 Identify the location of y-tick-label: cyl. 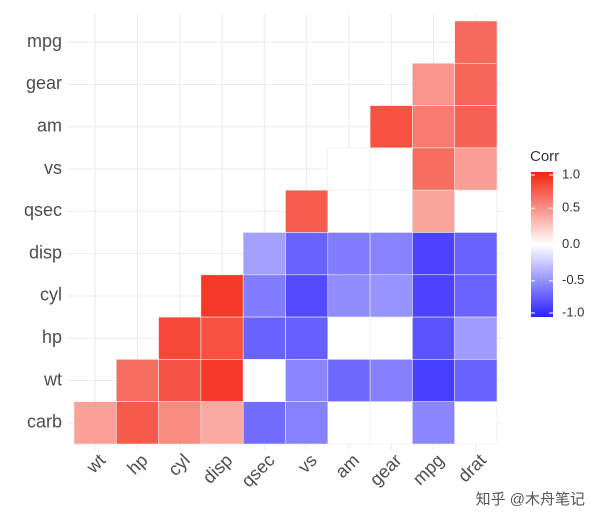
(51, 295).